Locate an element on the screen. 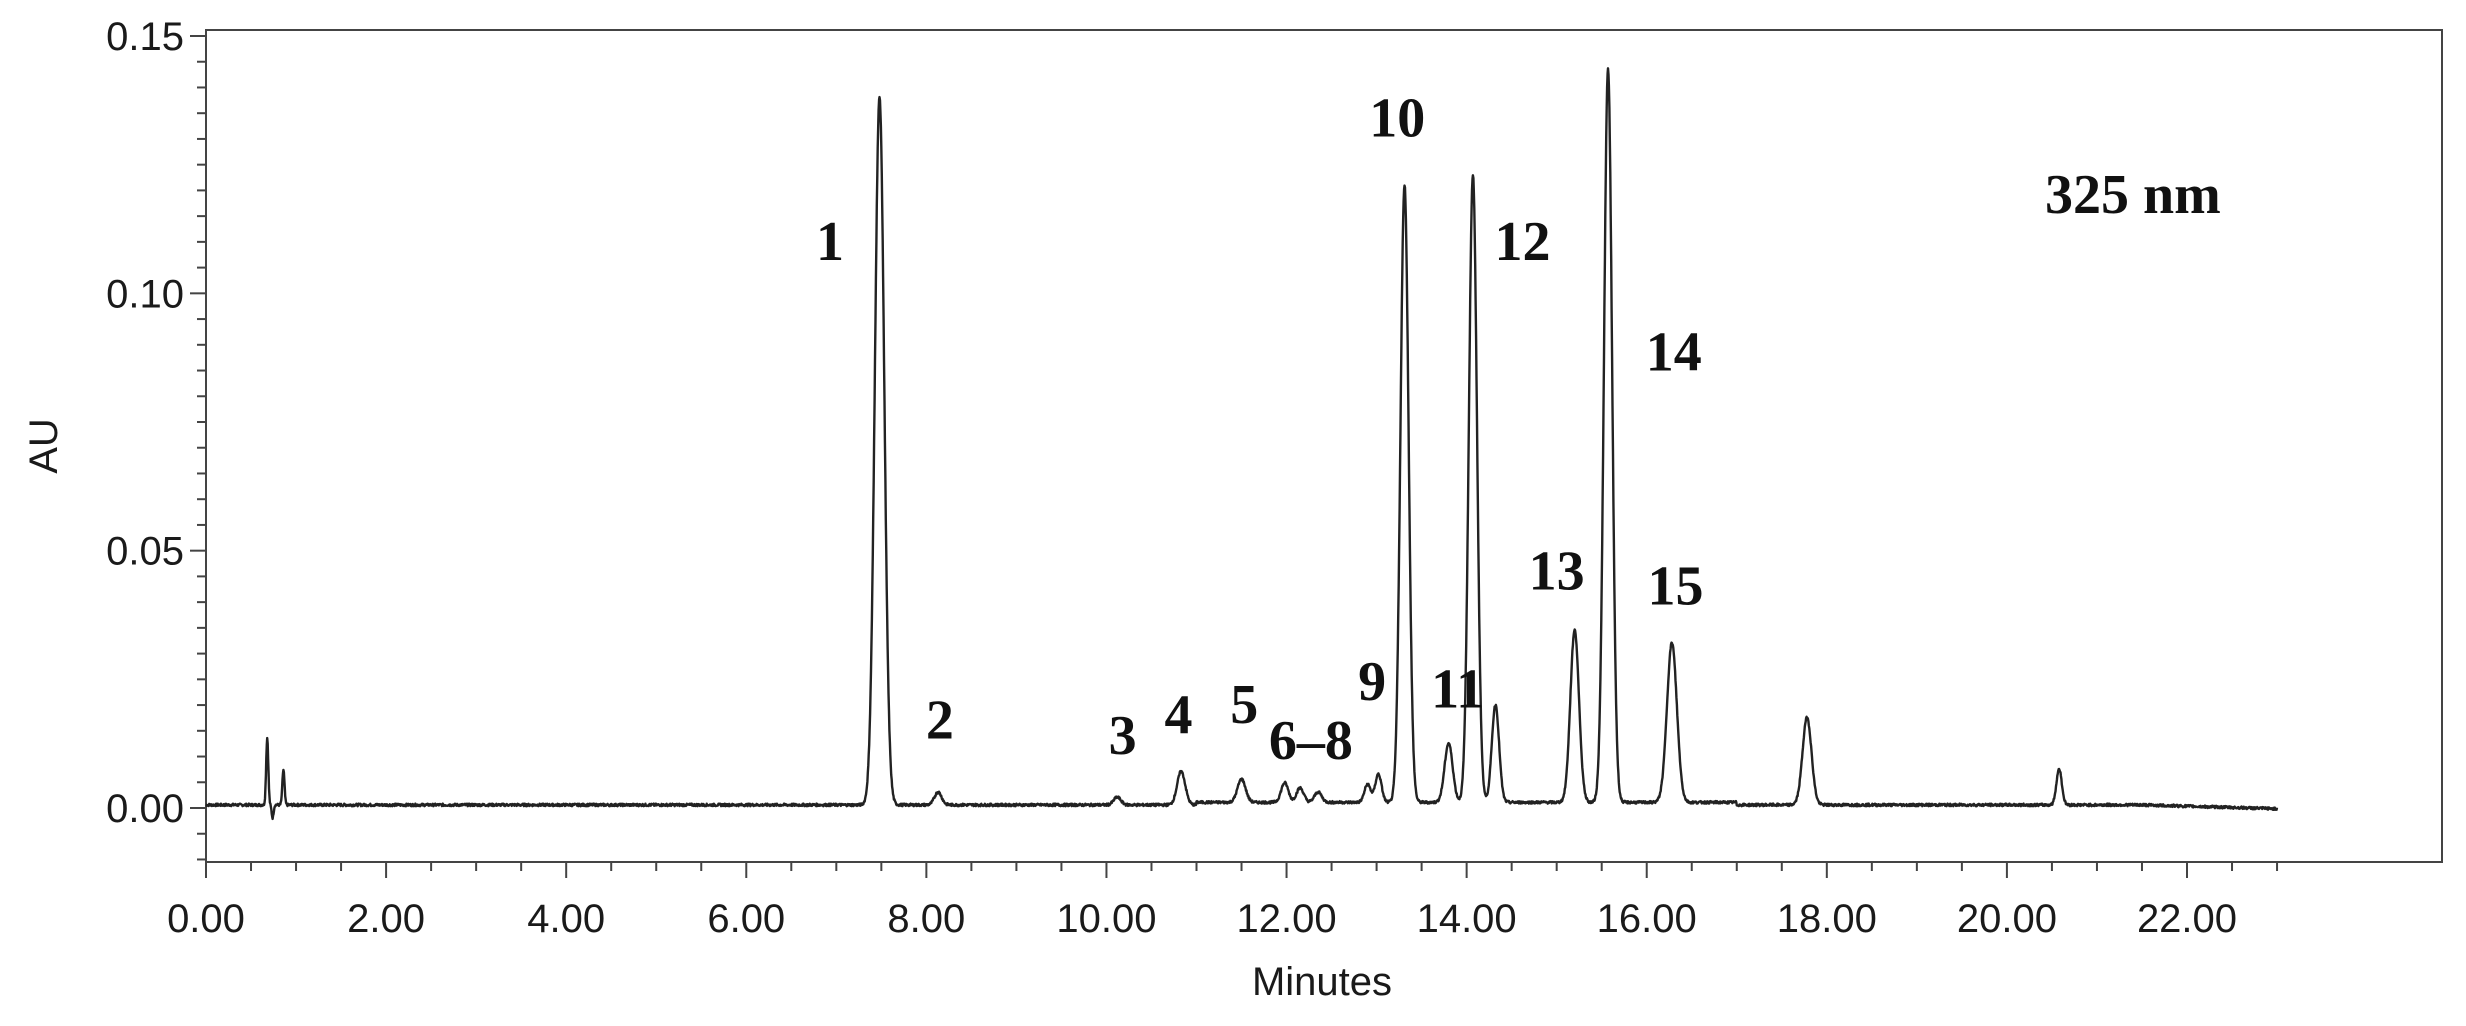  x-tick-label: 16.00 is located at coordinates (1647, 919).